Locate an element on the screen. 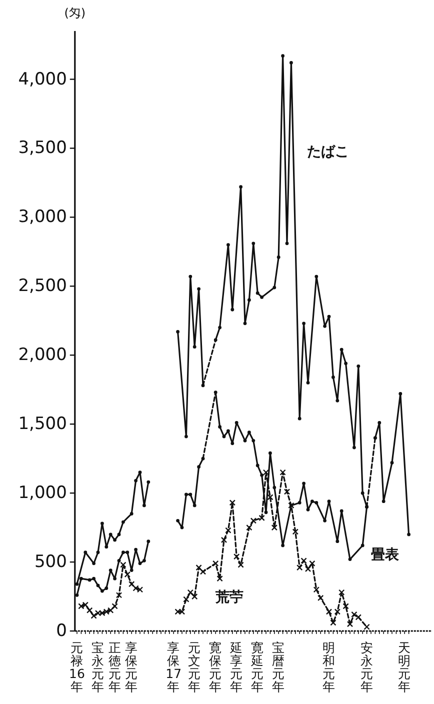 This screenshot has width=434, height=704. xtick-label: 寛保元年 is located at coordinates (215, 667).